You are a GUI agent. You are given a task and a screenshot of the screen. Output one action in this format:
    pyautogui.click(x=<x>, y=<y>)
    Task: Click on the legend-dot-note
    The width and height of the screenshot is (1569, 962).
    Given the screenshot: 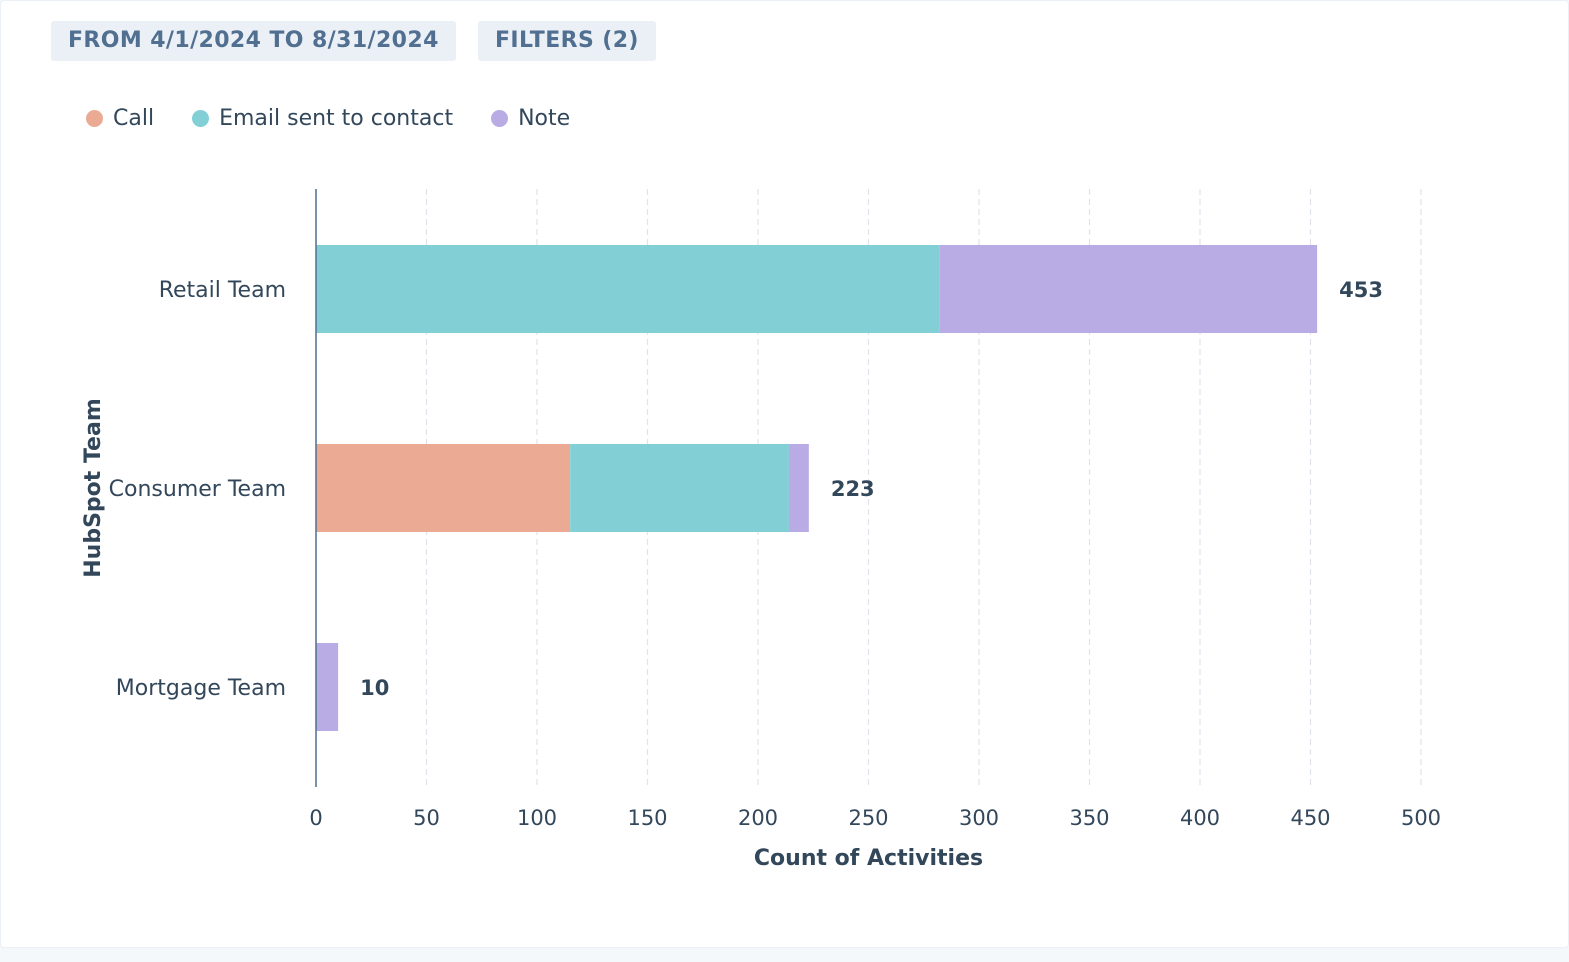 What is the action you would take?
    pyautogui.click(x=500, y=118)
    